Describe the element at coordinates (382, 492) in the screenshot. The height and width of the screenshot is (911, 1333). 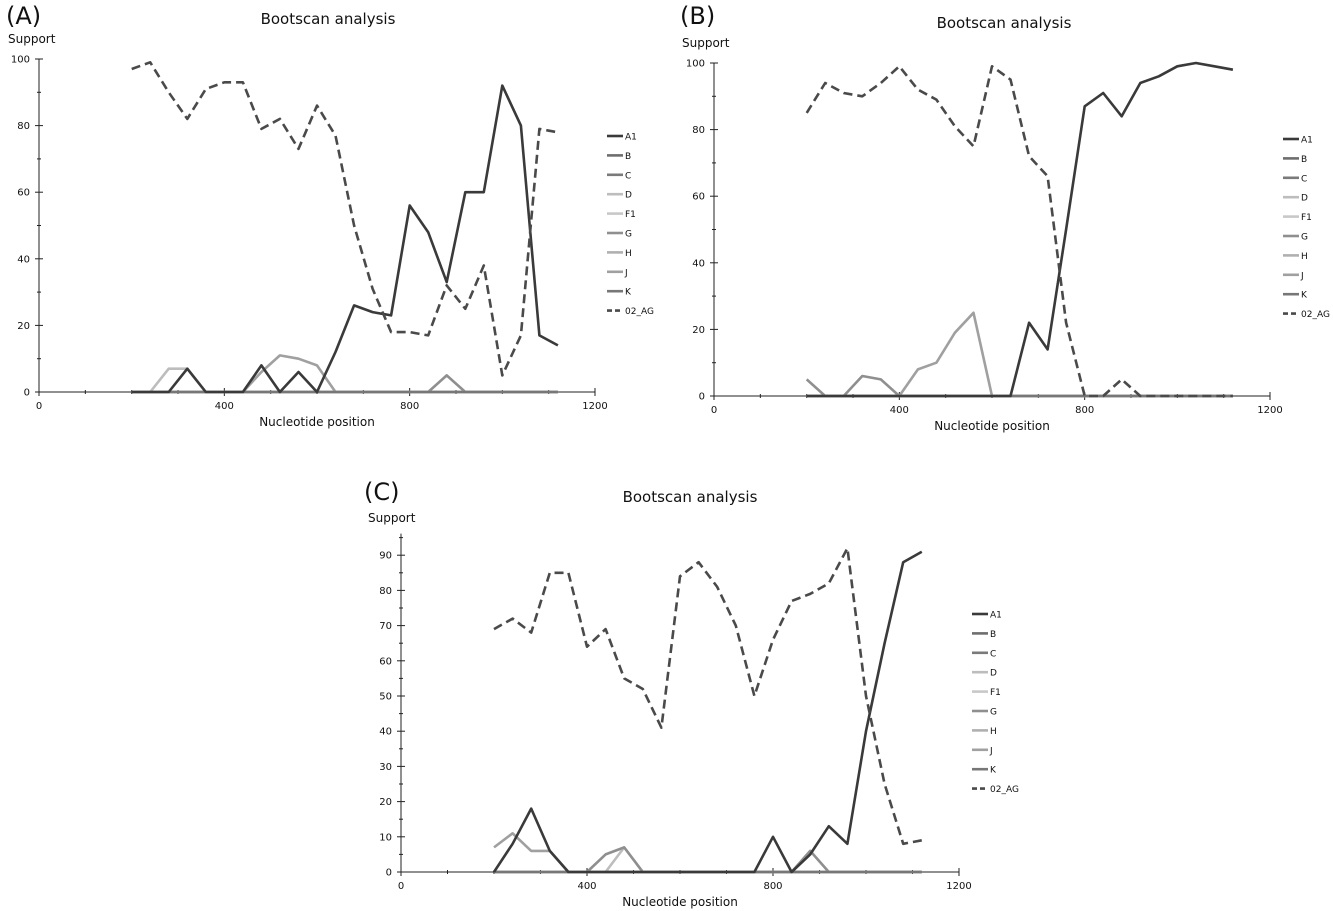
I see `panel-label-c: (C)` at that location.